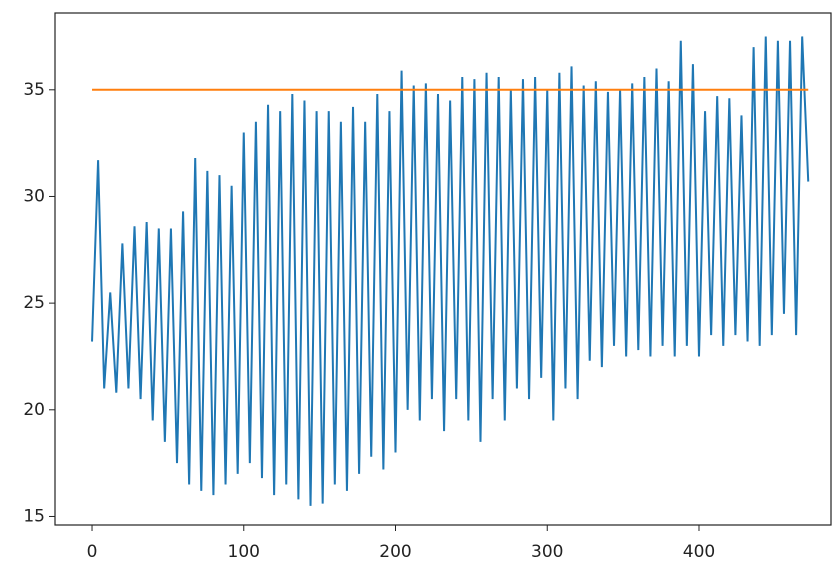  I want to click on y-tick-label: 25, so click(34, 303).